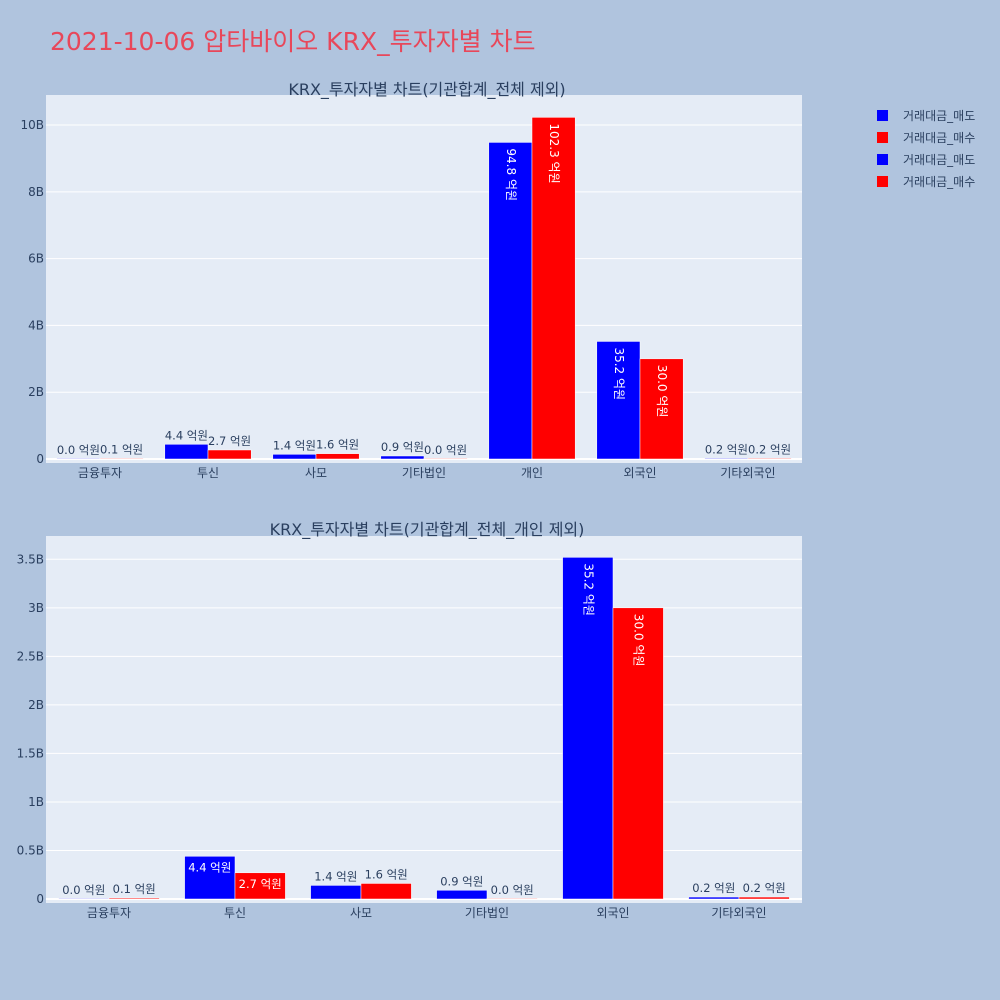  What do you see at coordinates (30, 656) in the screenshot?
I see `y-tick-label: 2.5B` at bounding box center [30, 656].